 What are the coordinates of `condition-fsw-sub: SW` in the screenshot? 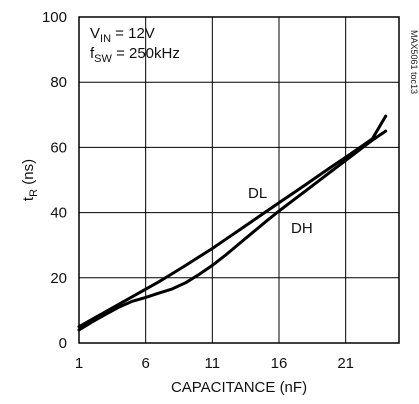 It's located at (103, 59).